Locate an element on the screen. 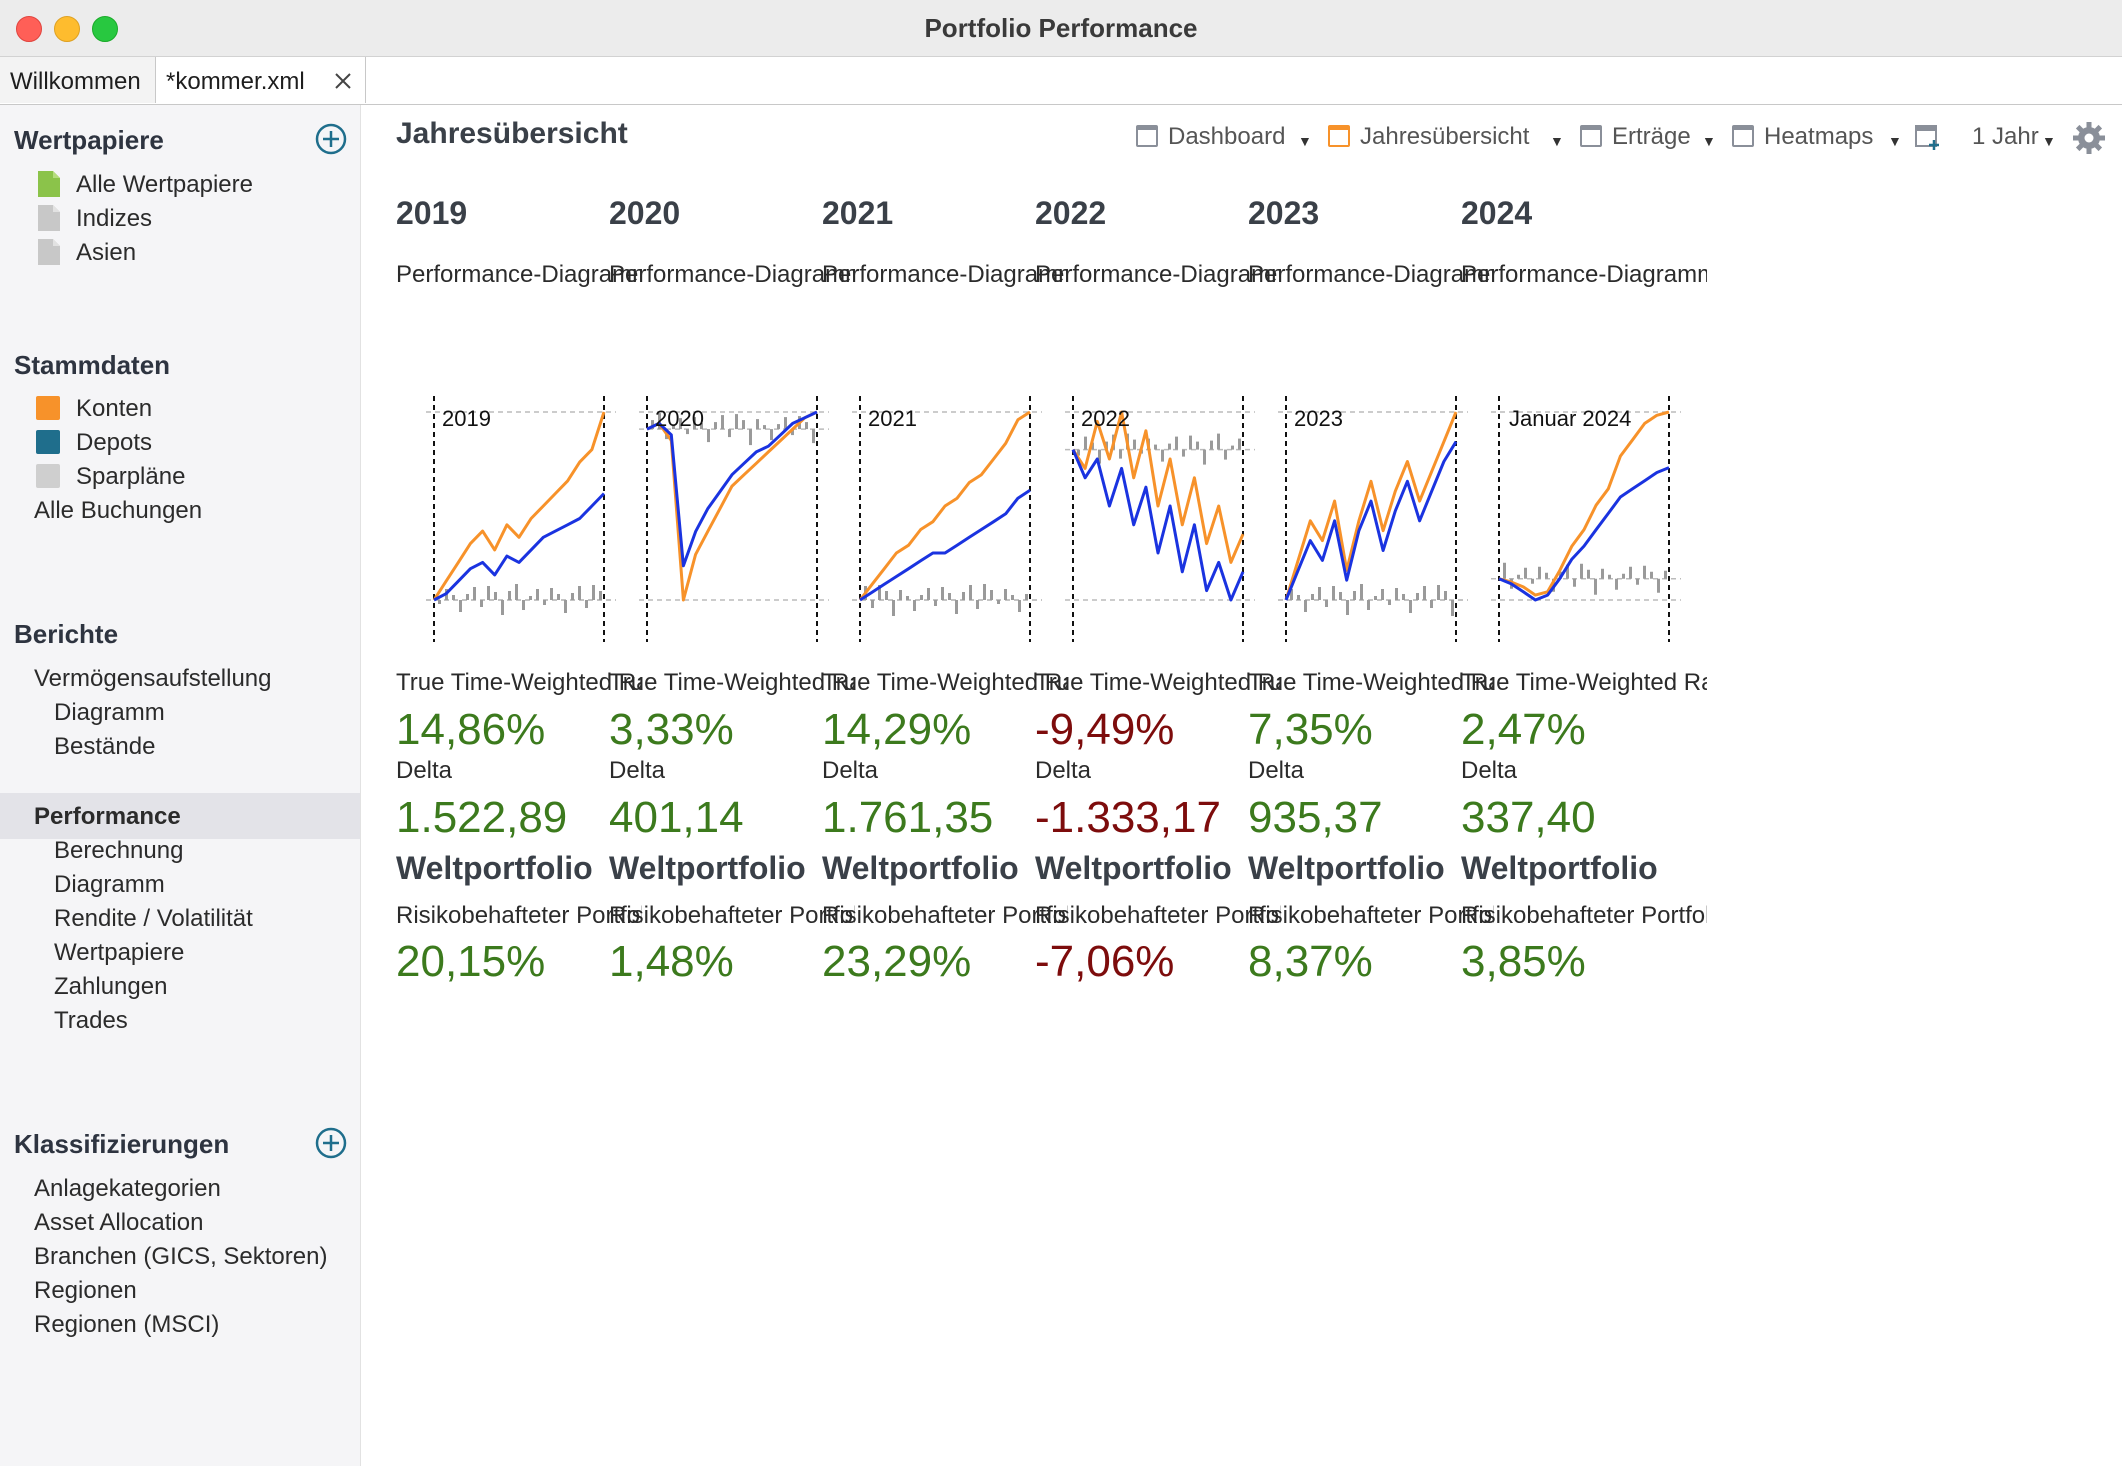  sidebar-item-indizes: Indizes is located at coordinates (114, 218).